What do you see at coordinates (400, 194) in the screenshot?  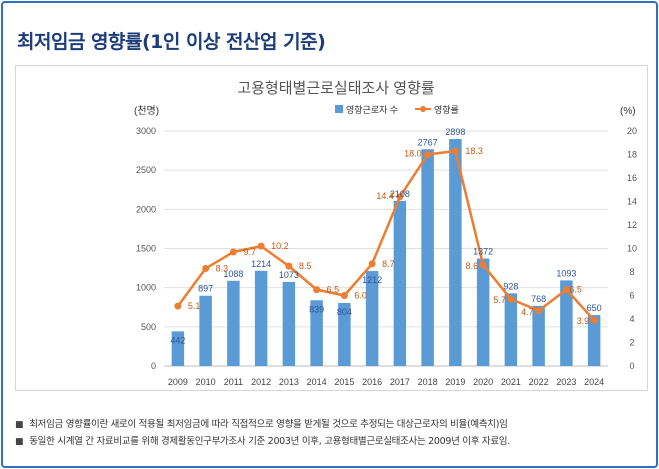 I see `bar-data-label: 2108` at bounding box center [400, 194].